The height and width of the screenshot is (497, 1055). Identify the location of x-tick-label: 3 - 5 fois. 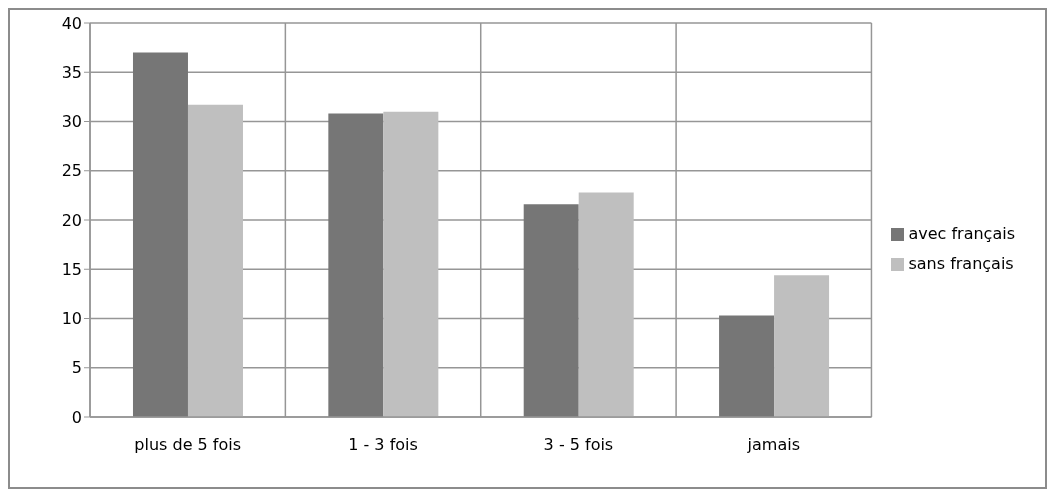
(578, 445).